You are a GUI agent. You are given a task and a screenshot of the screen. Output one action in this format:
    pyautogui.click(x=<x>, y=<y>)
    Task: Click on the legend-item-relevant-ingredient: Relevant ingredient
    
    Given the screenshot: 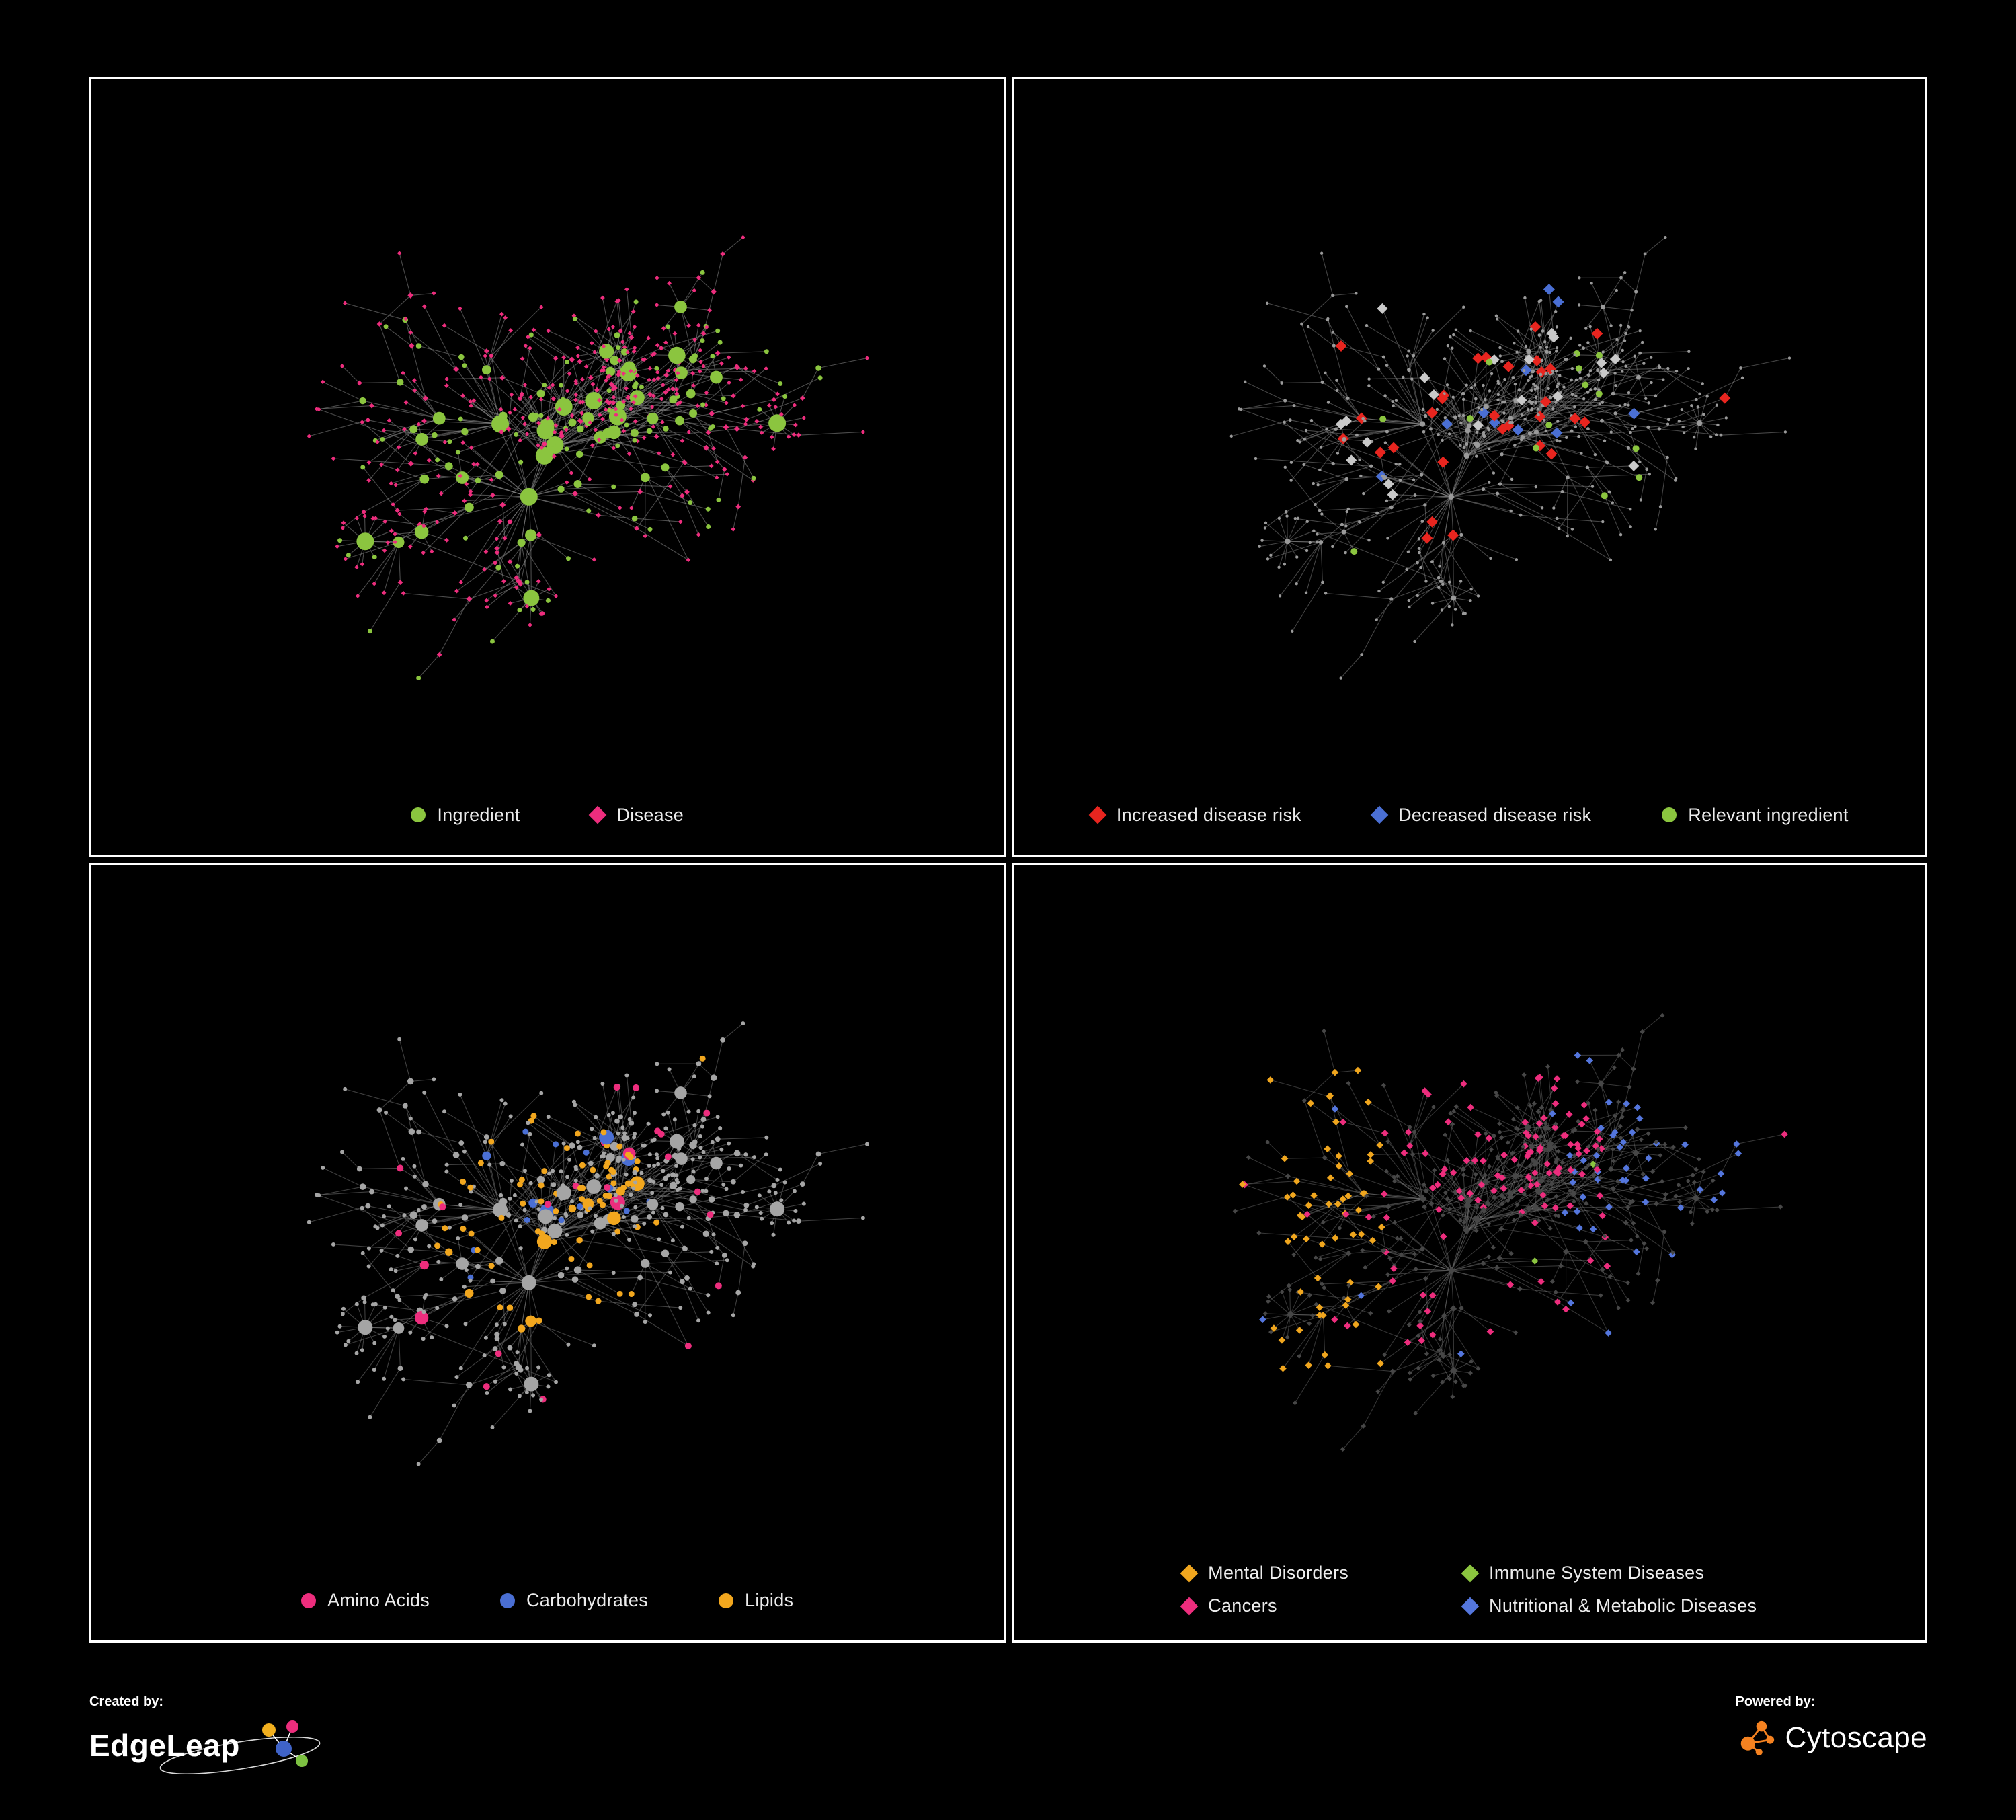 What is the action you would take?
    pyautogui.click(x=1755, y=815)
    